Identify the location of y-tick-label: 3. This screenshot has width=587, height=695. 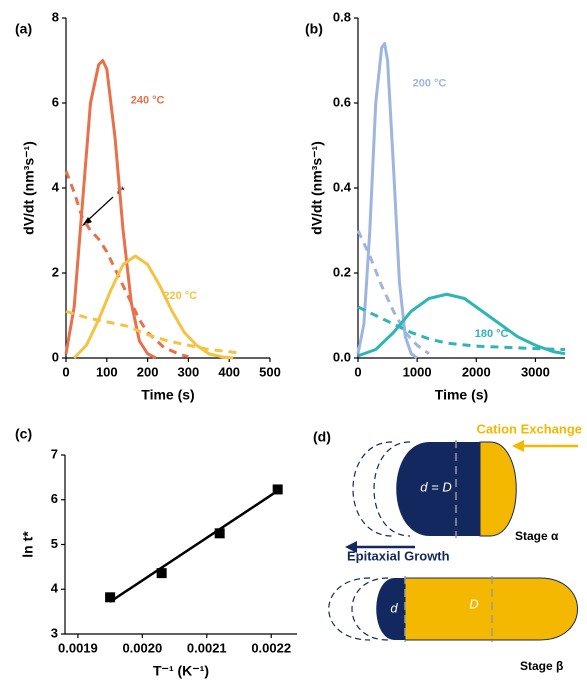
(54, 632).